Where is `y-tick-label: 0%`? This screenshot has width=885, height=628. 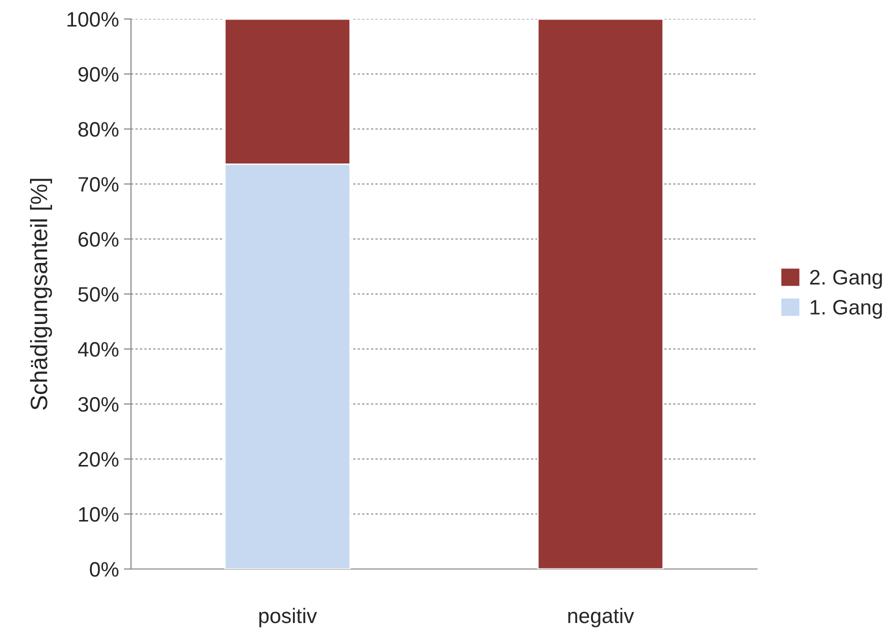
y-tick-label: 0% is located at coordinates (104, 569).